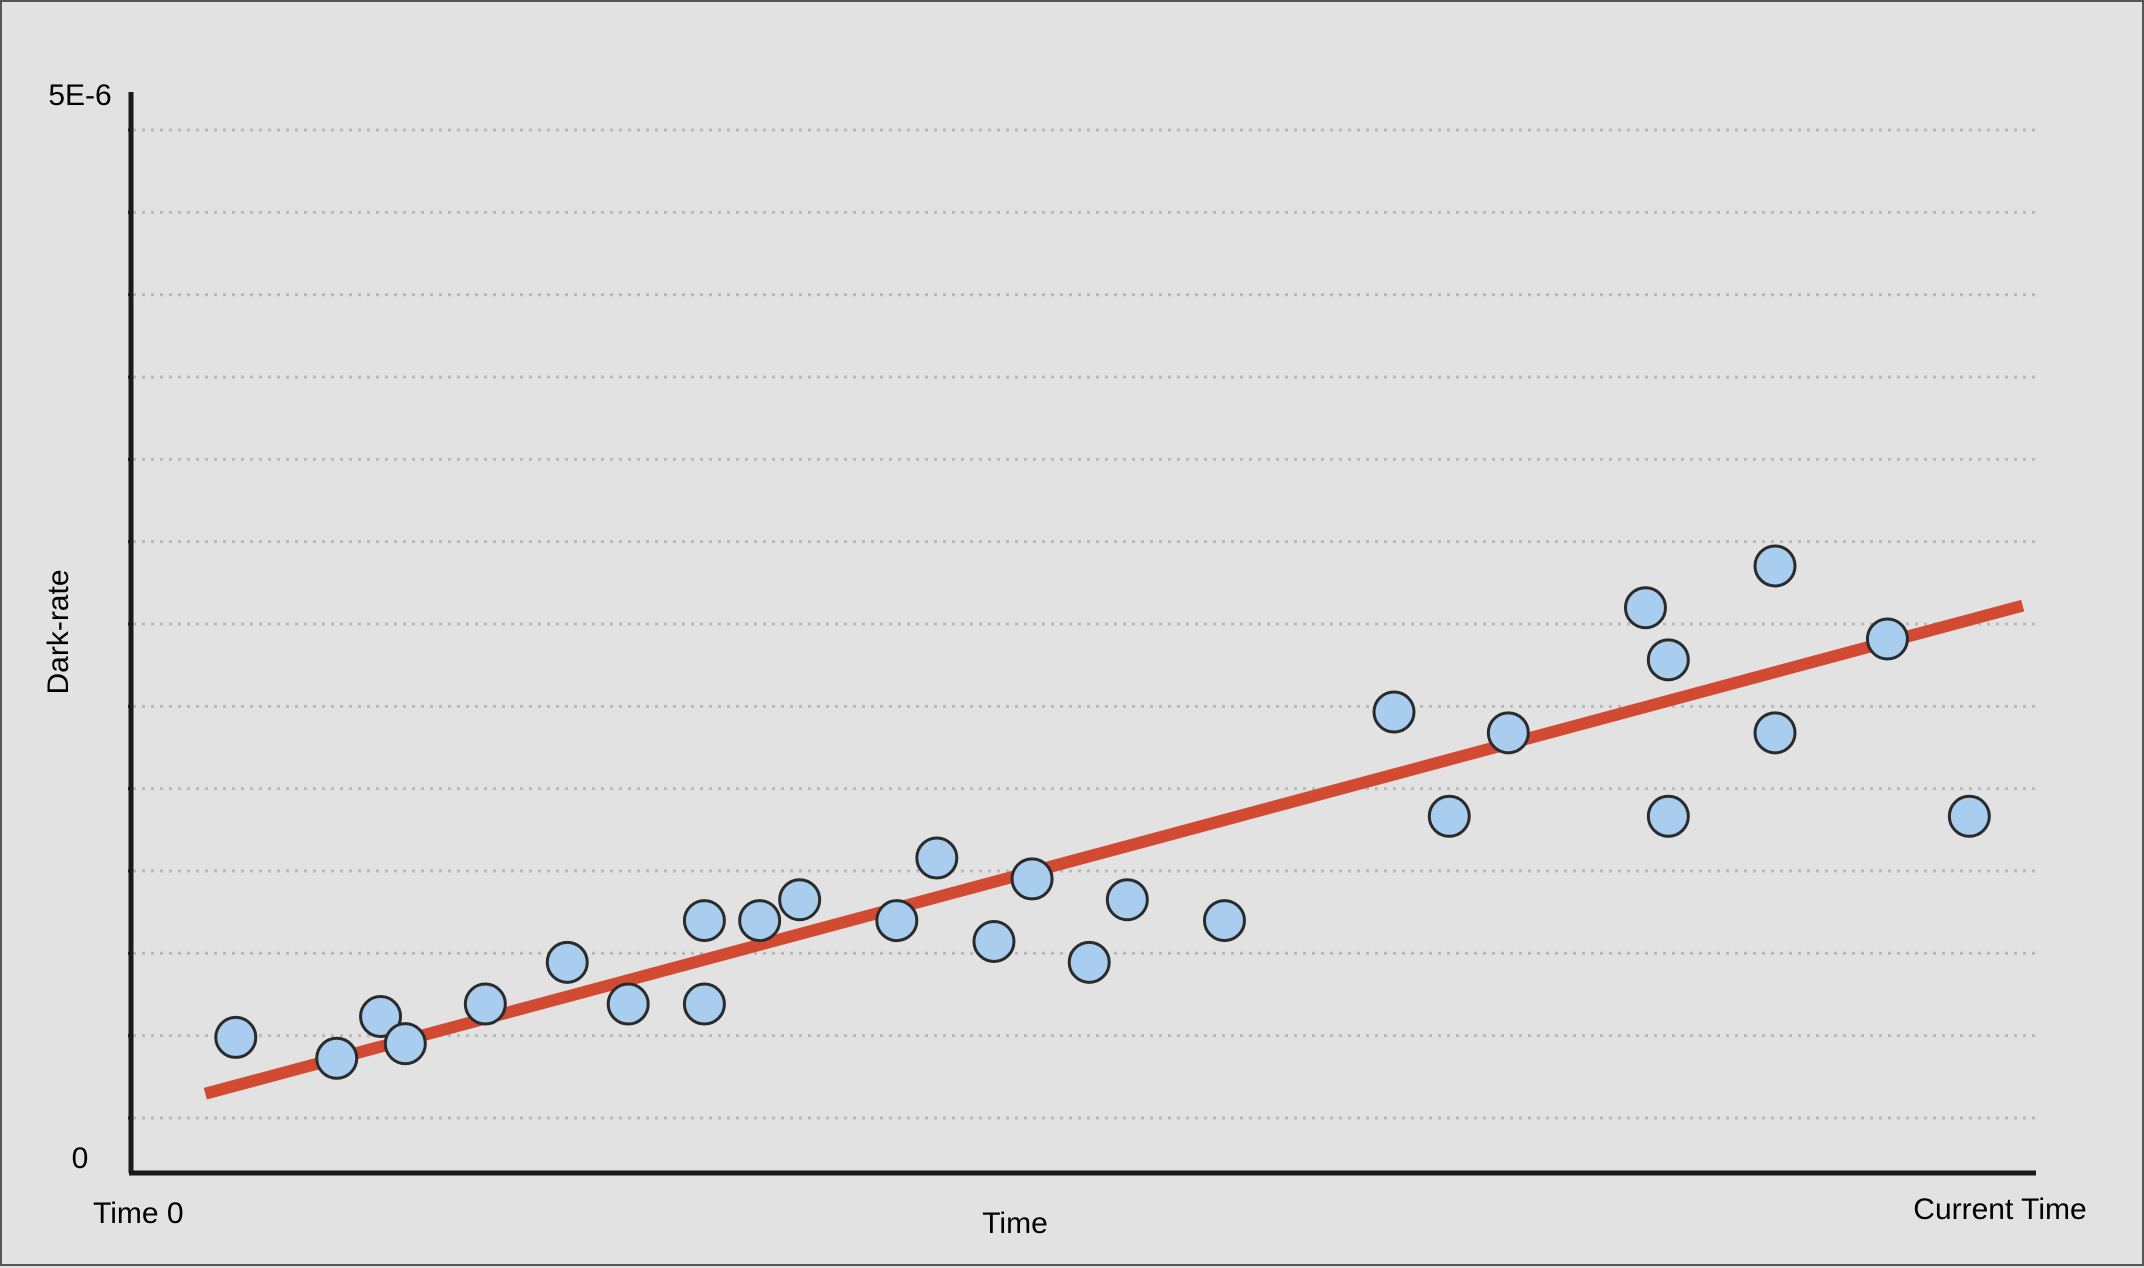 The image size is (2144, 1268). What do you see at coordinates (79, 95) in the screenshot?
I see `y-tick-max: 5E-6` at bounding box center [79, 95].